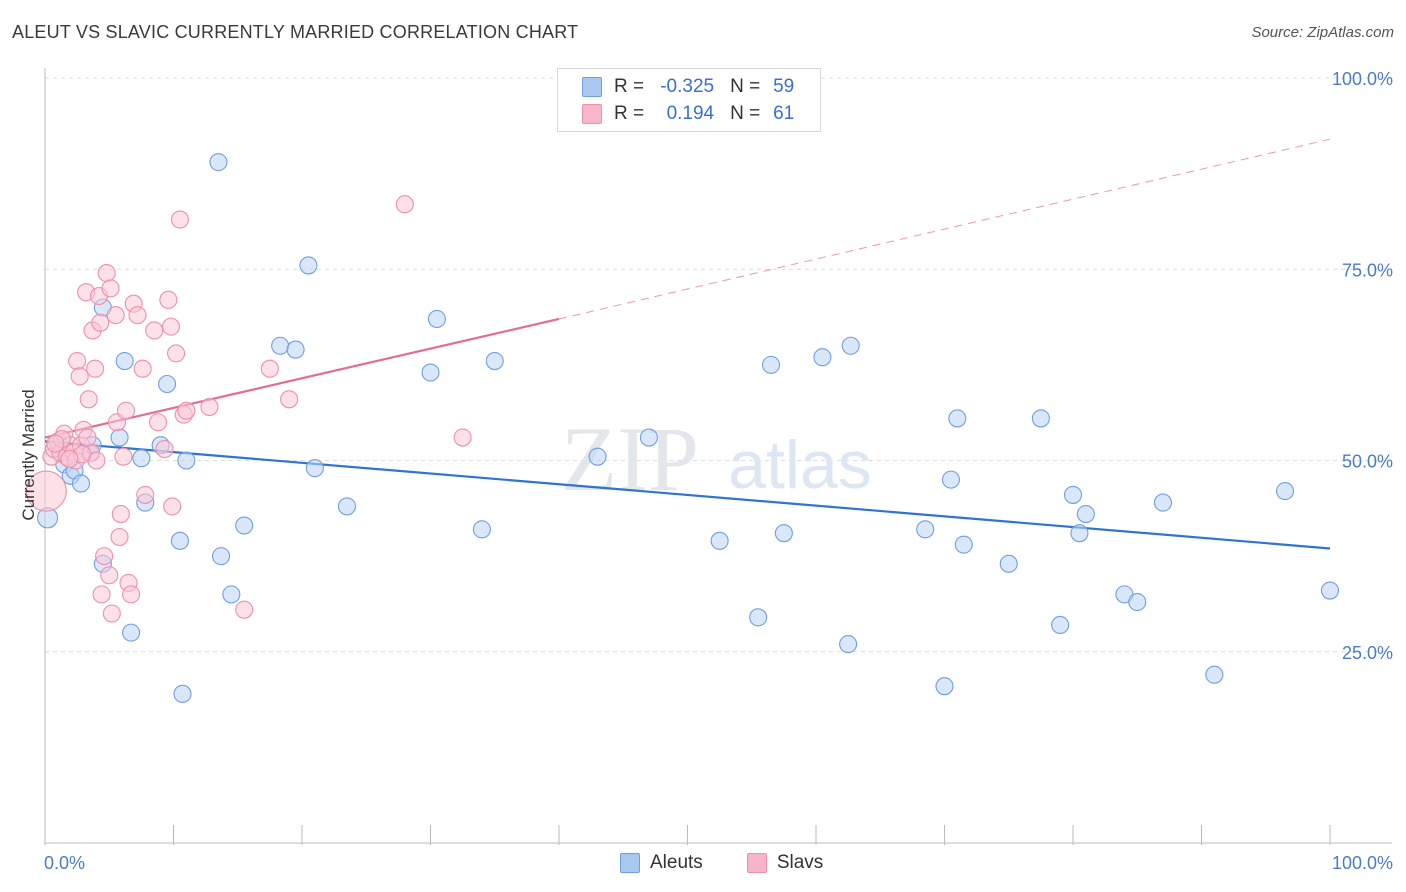  I want to click on watermark: ZIP atlas, so click(716, 459).